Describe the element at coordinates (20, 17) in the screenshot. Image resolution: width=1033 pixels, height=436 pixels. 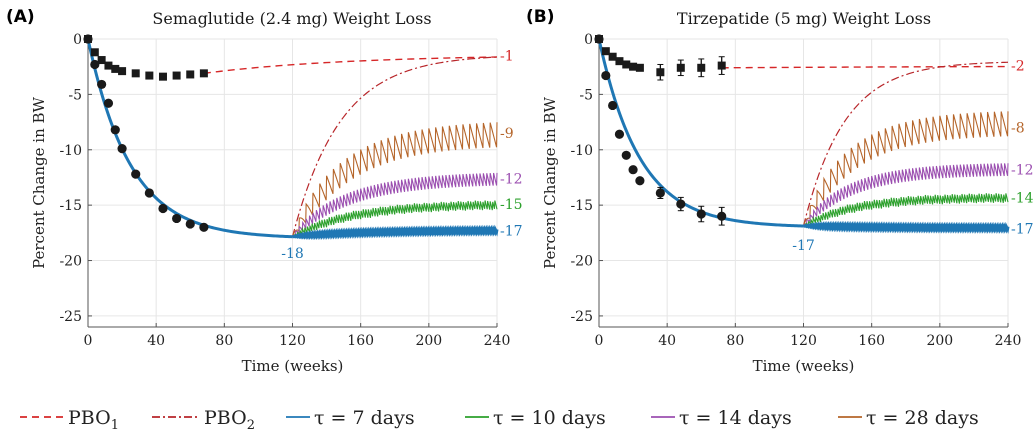
I see `panel-letter: (A)` at that location.